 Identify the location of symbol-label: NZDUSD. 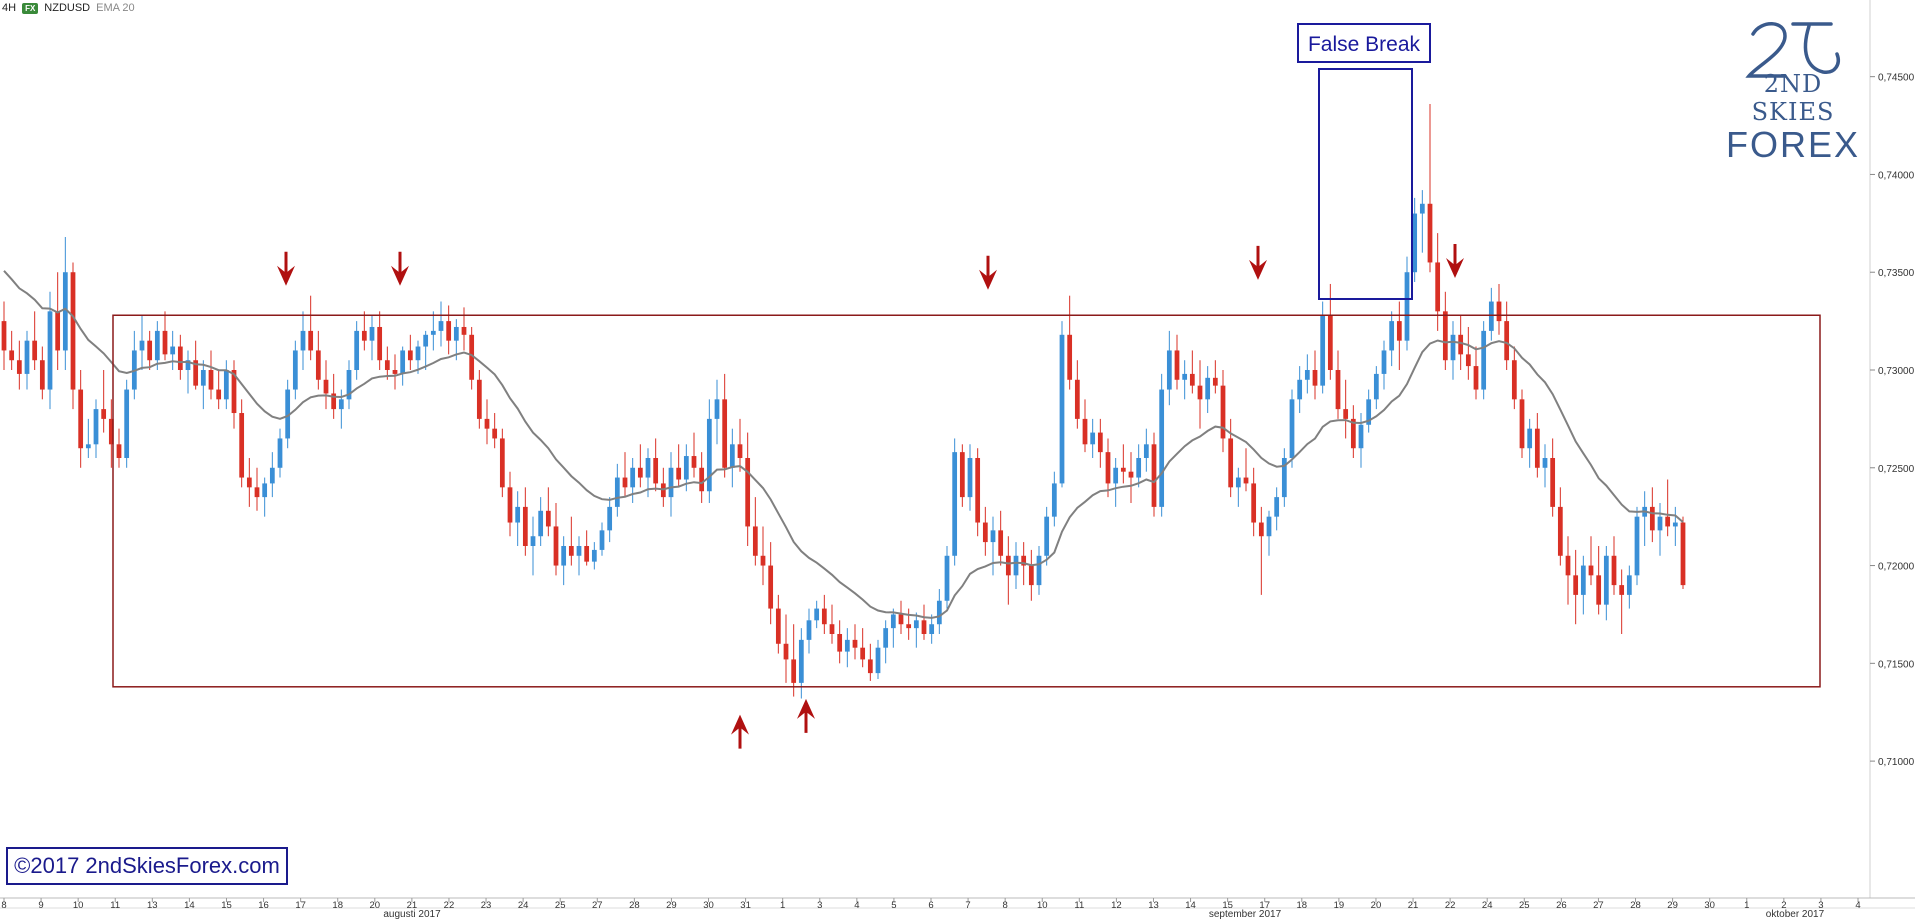
(67, 8).